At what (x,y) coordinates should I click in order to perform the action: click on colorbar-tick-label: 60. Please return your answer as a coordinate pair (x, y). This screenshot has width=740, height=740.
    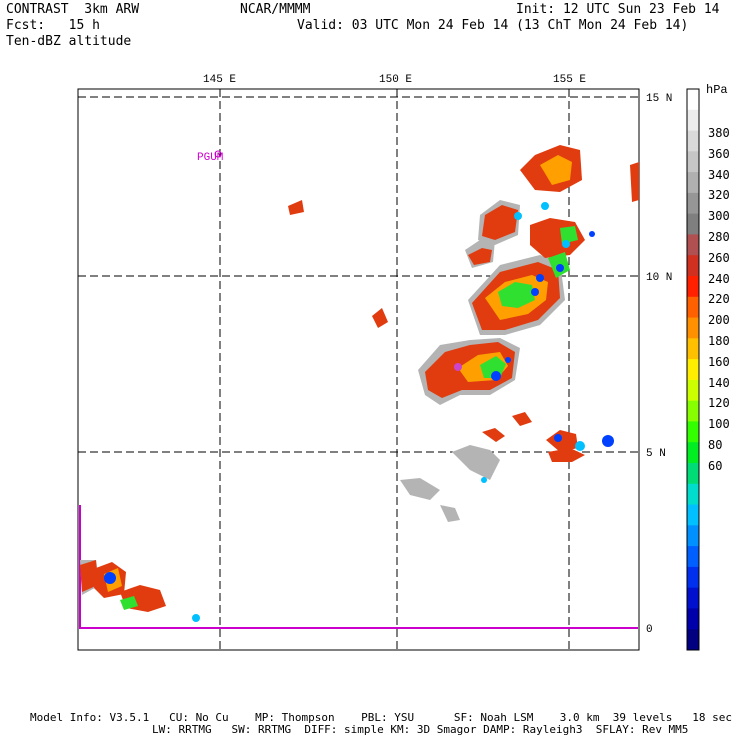
    Looking at the image, I should click on (715, 465).